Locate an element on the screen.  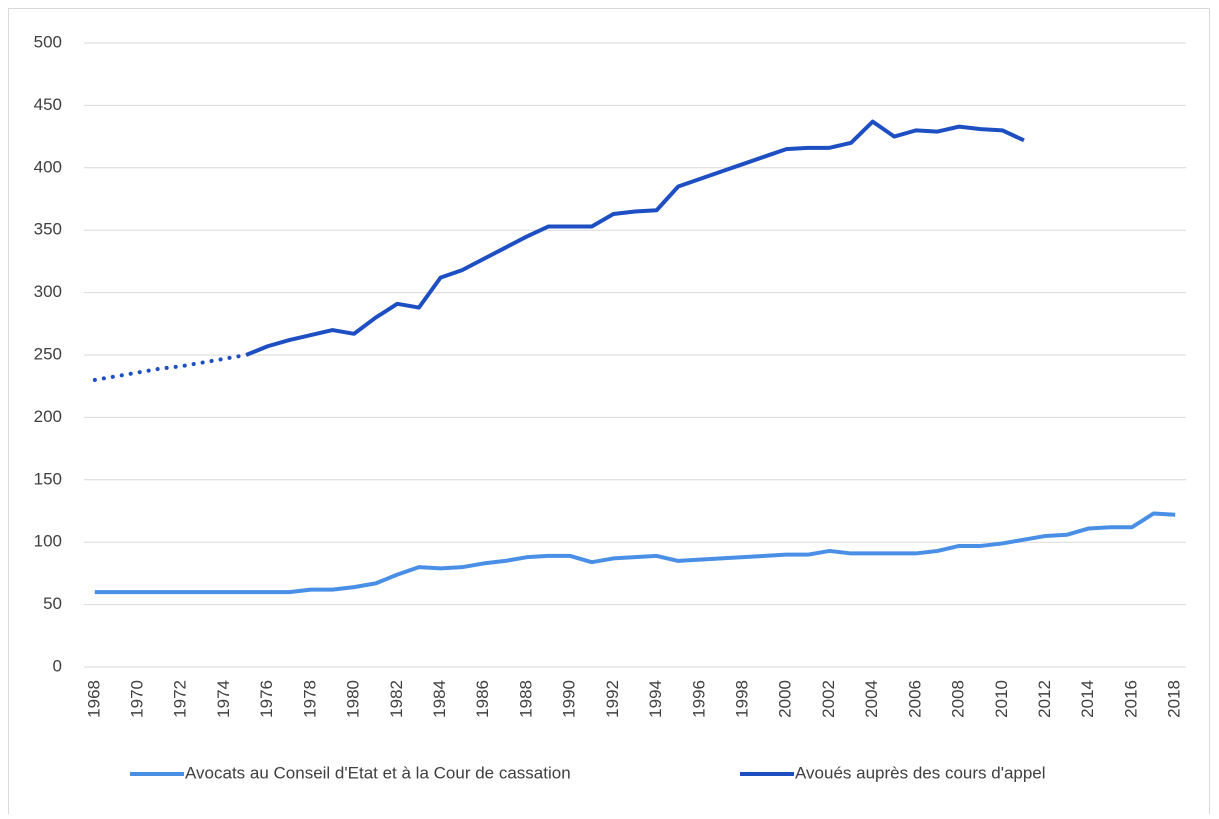
y-tick-label: 50 is located at coordinates (52, 603).